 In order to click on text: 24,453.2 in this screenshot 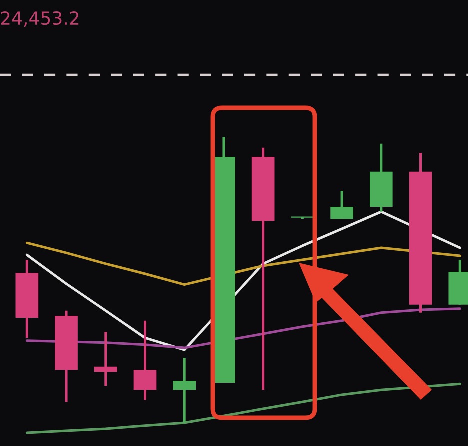, I will do `click(40, 19)`.